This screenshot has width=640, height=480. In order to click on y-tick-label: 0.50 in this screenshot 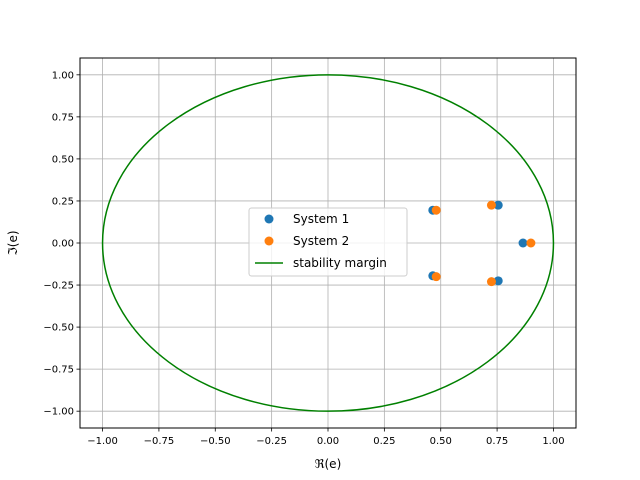, I will do `click(63, 159)`.